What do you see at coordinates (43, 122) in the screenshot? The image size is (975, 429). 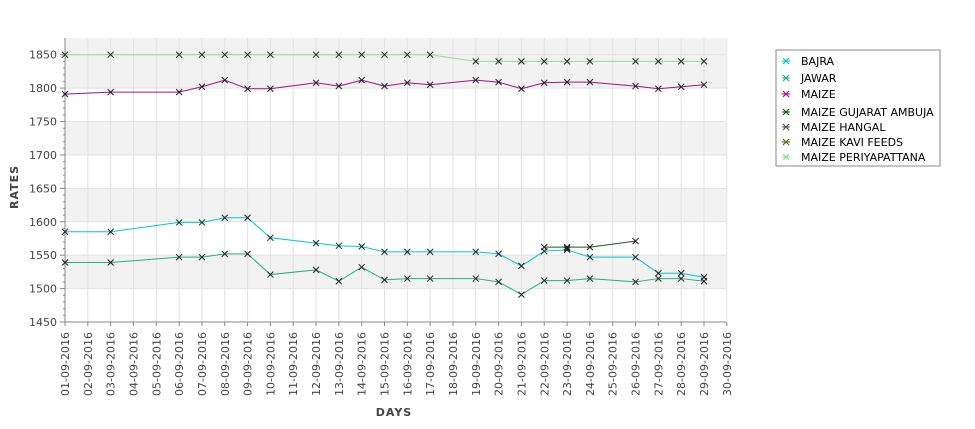 I see `y-tick-label: 1750` at bounding box center [43, 122].